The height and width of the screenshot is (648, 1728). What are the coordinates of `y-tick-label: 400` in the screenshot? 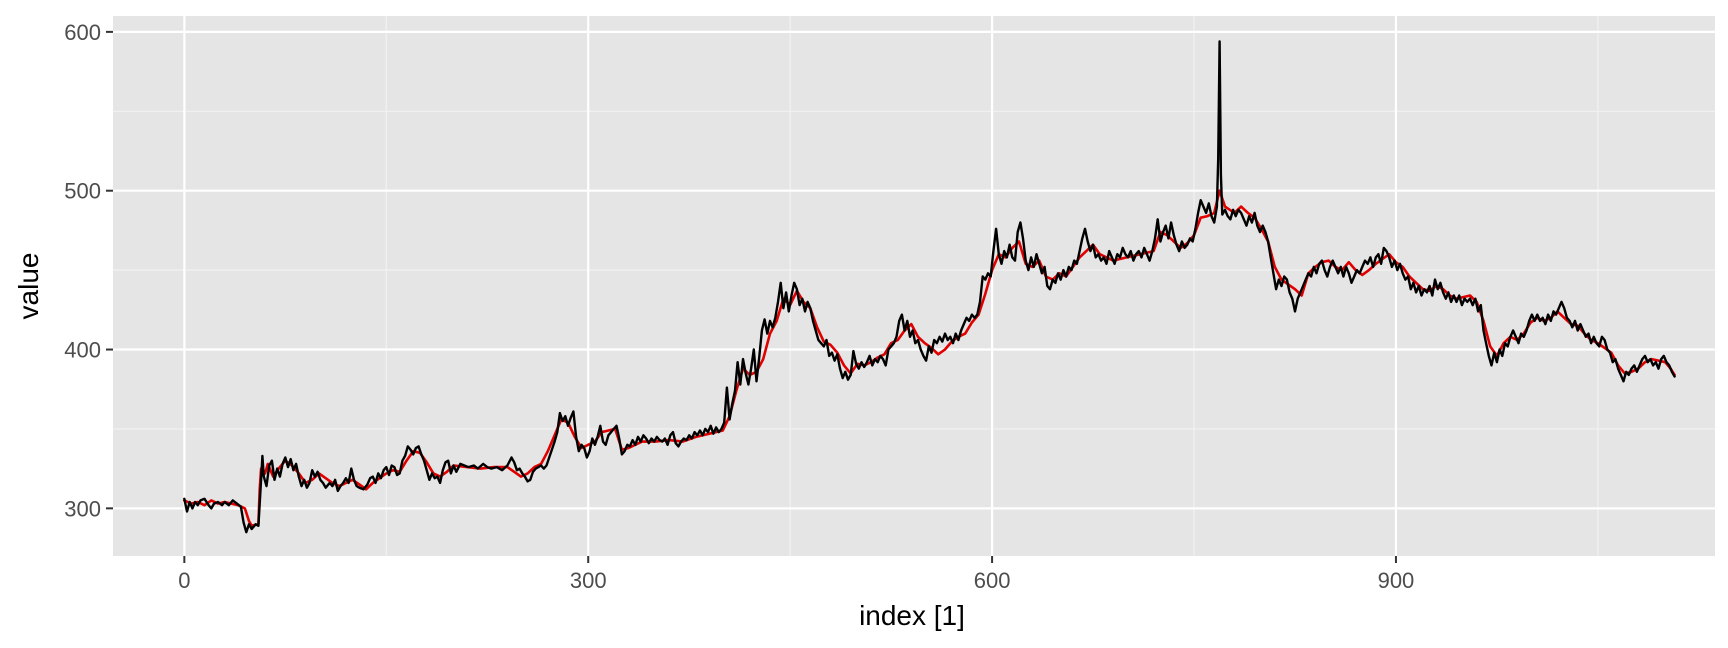 It's located at (82, 350).